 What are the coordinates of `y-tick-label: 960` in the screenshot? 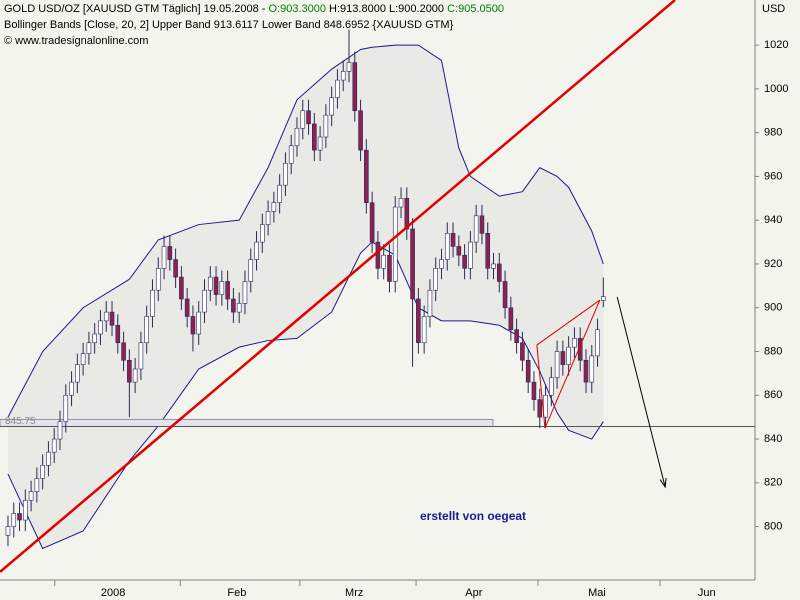 It's located at (773, 176).